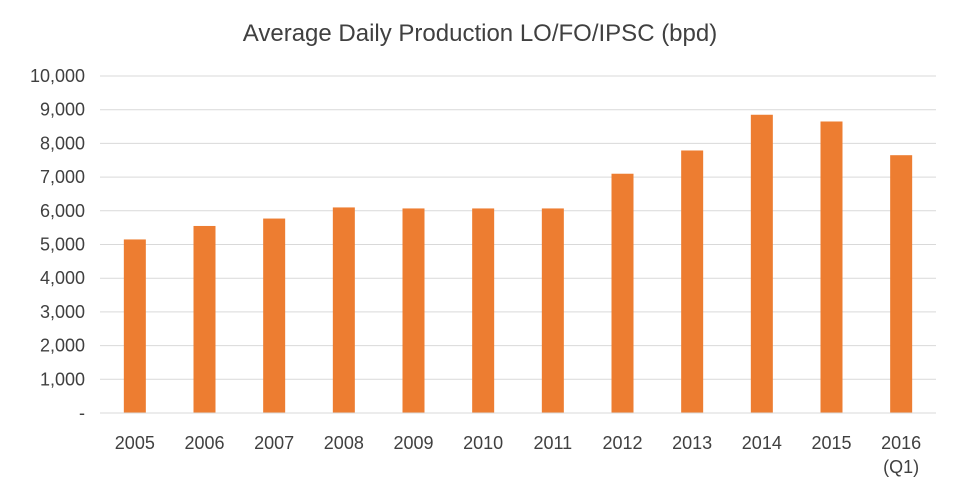 The image size is (959, 498). What do you see at coordinates (62, 379) in the screenshot?
I see `y-tick-label: 1,000` at bounding box center [62, 379].